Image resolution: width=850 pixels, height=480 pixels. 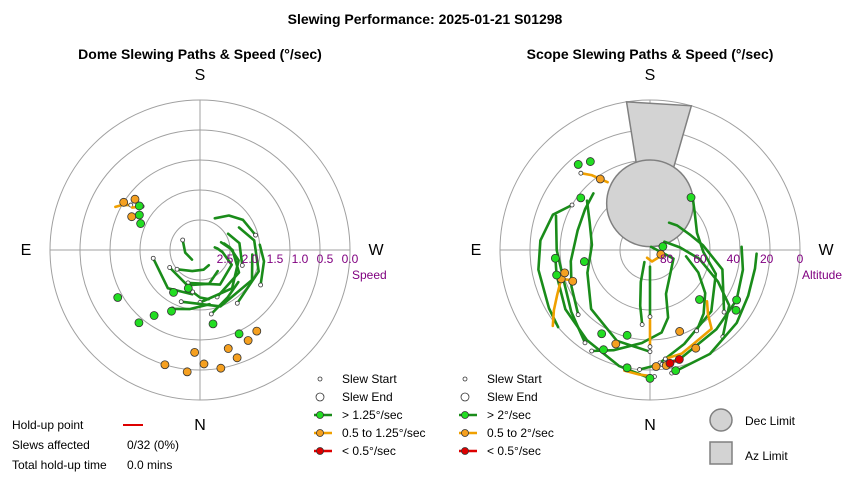 I want to click on scope-dir-top: S, so click(x=650, y=75).